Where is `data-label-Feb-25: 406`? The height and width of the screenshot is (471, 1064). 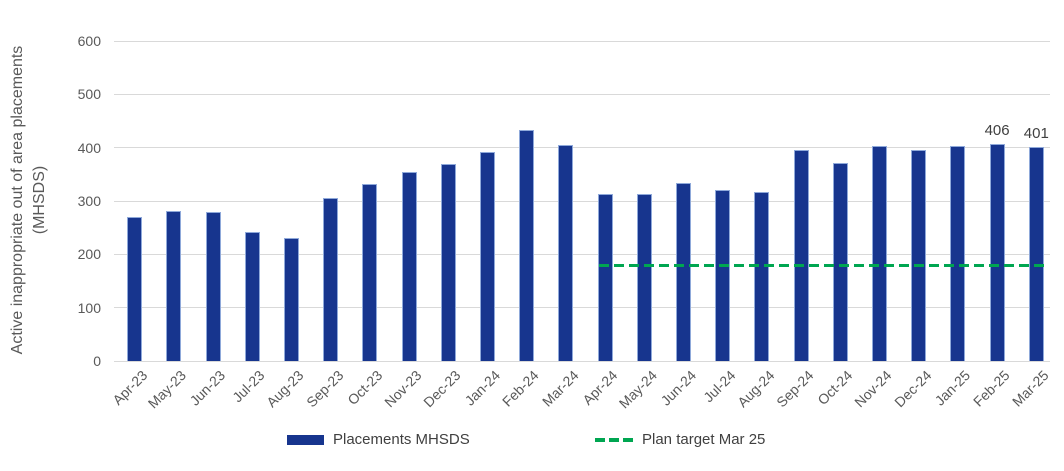 data-label-Feb-25: 406 is located at coordinates (997, 131).